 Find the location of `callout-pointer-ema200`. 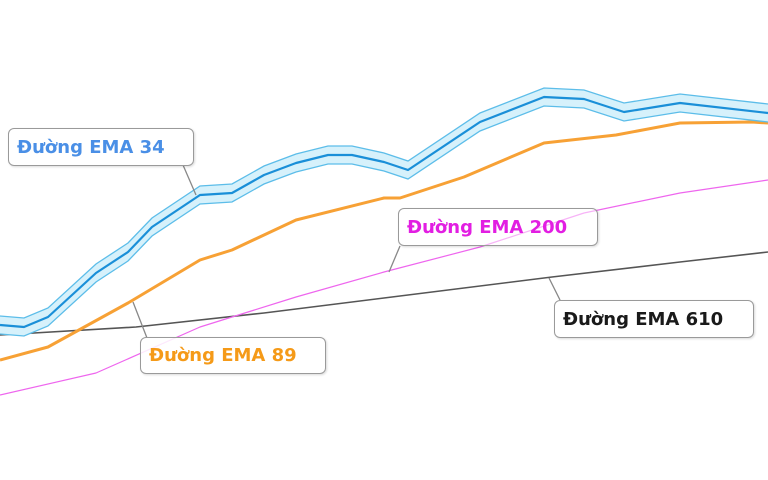

callout-pointer-ema200 is located at coordinates (394, 259).